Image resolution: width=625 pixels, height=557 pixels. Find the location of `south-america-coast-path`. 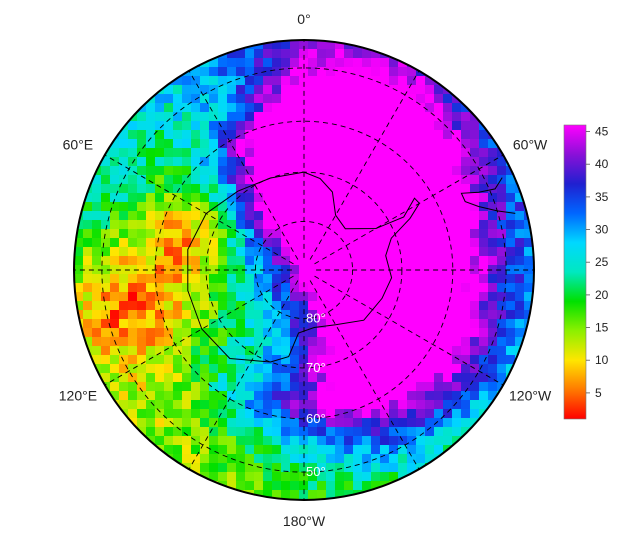

south-america-coast-path is located at coordinates (488, 195).